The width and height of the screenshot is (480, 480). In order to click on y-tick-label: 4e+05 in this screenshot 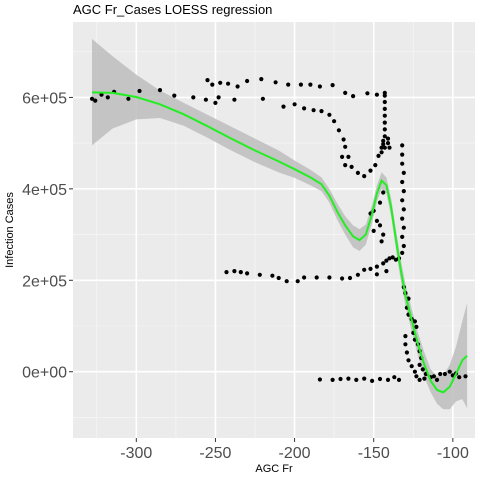, I will do `click(44, 190)`.